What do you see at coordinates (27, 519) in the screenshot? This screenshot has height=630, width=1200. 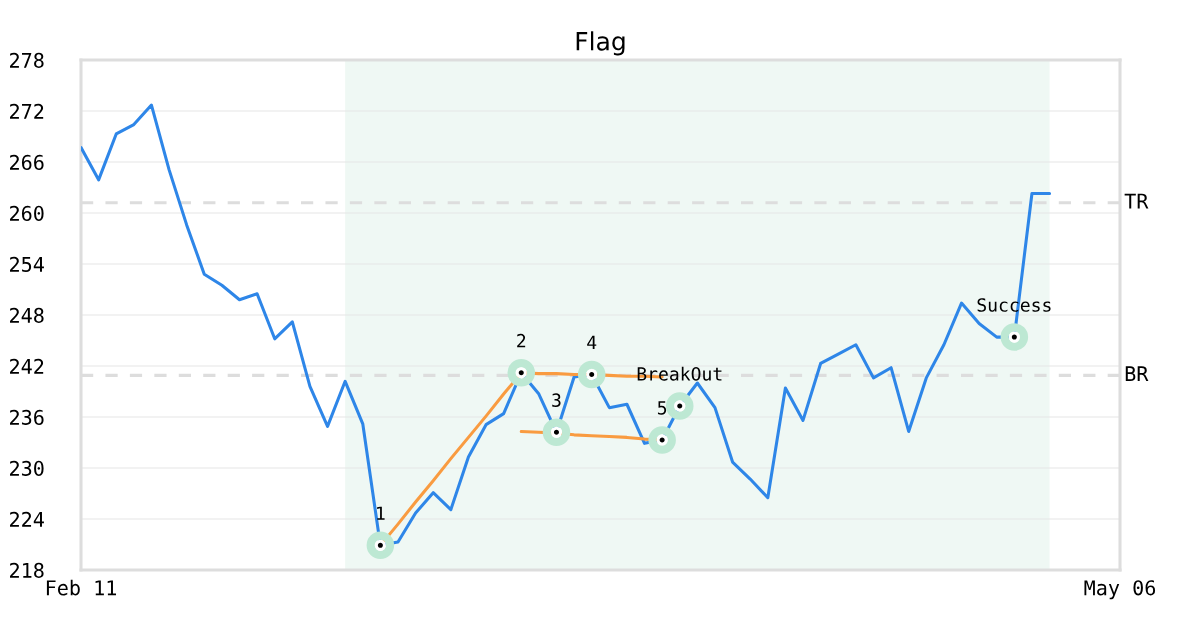 I see `y-tick-label: 224` at bounding box center [27, 519].